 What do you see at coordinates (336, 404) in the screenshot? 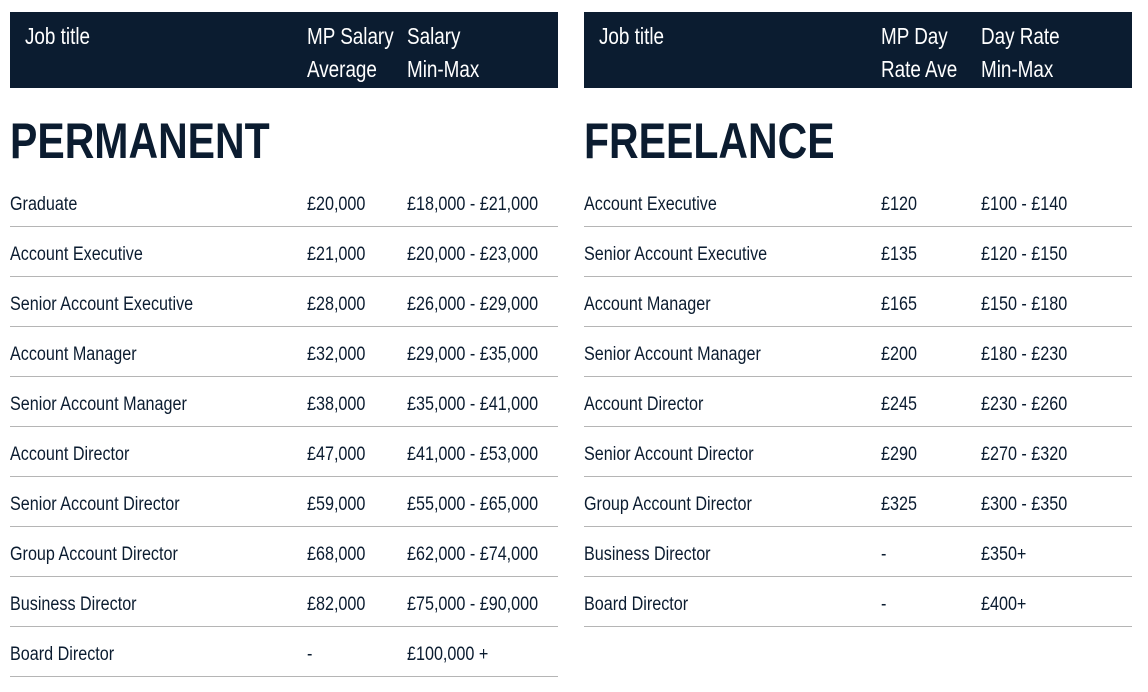
I see `table-cell: £38,000` at bounding box center [336, 404].